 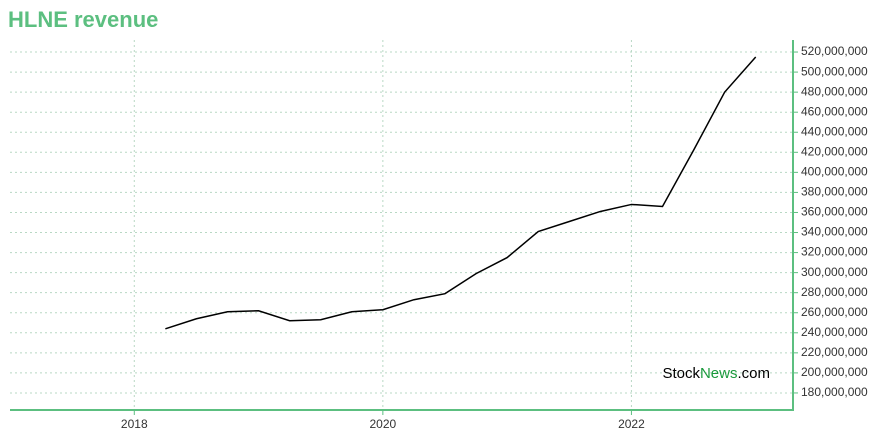 I want to click on y-tick-label: 300,000,000, so click(x=834, y=272).